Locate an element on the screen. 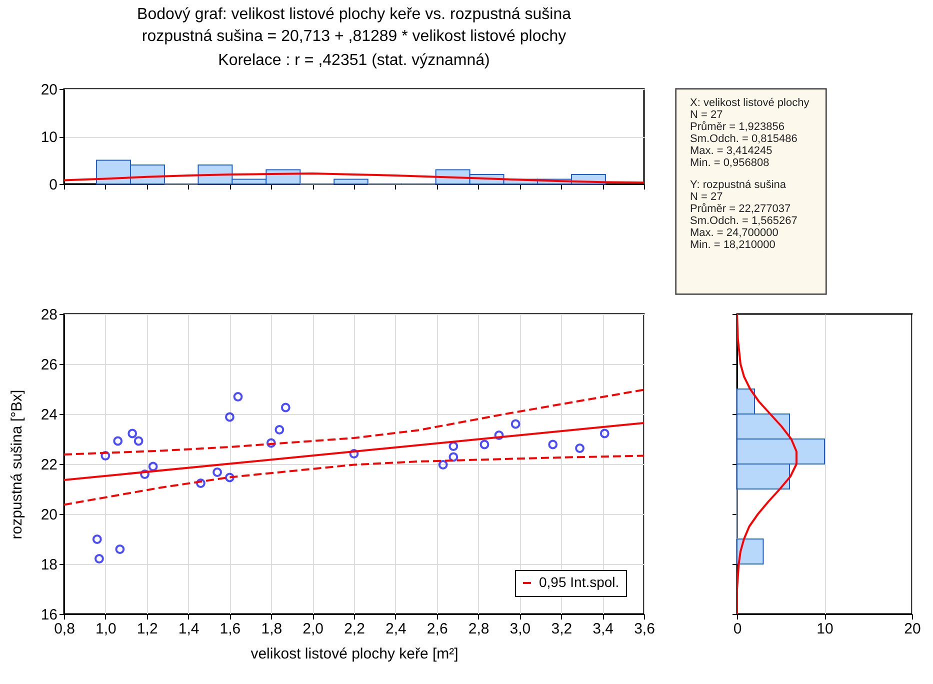 The image size is (933, 684). chart-title: Bodový graf: velikost listové plochy keře vs. rozpustná sušina is located at coordinates (354, 14).